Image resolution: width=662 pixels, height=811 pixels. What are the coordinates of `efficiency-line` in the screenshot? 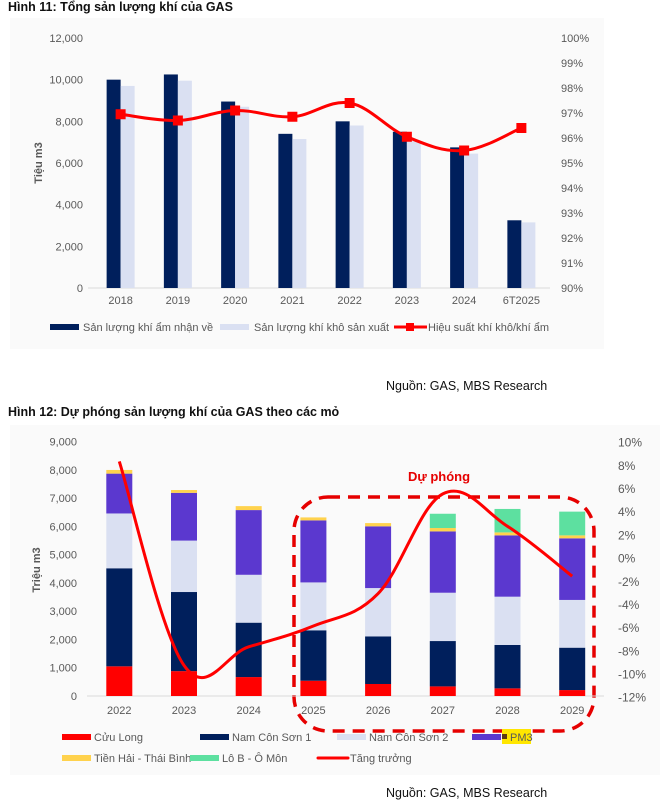 It's located at (321, 126).